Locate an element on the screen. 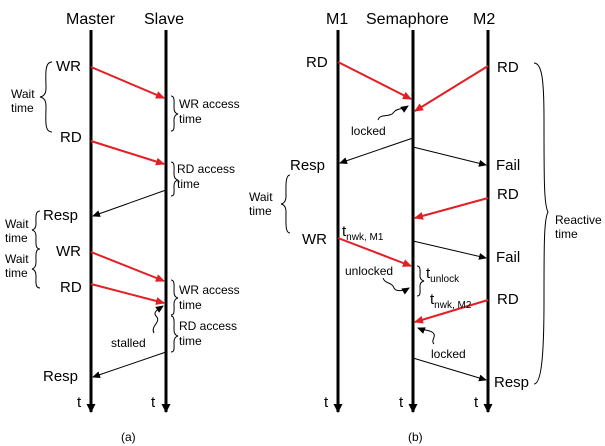  m1-rd-arrow is located at coordinates (374, 80).